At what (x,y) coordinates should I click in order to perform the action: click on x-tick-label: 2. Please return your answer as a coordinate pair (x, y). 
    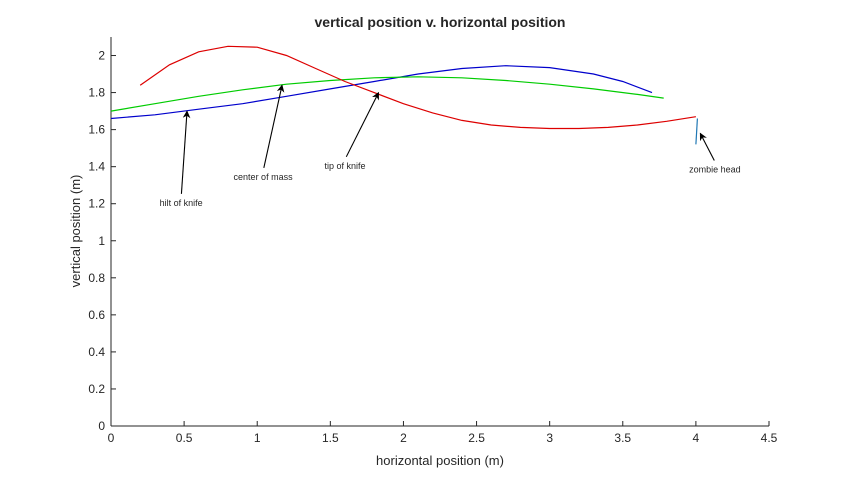
    Looking at the image, I should click on (403, 438).